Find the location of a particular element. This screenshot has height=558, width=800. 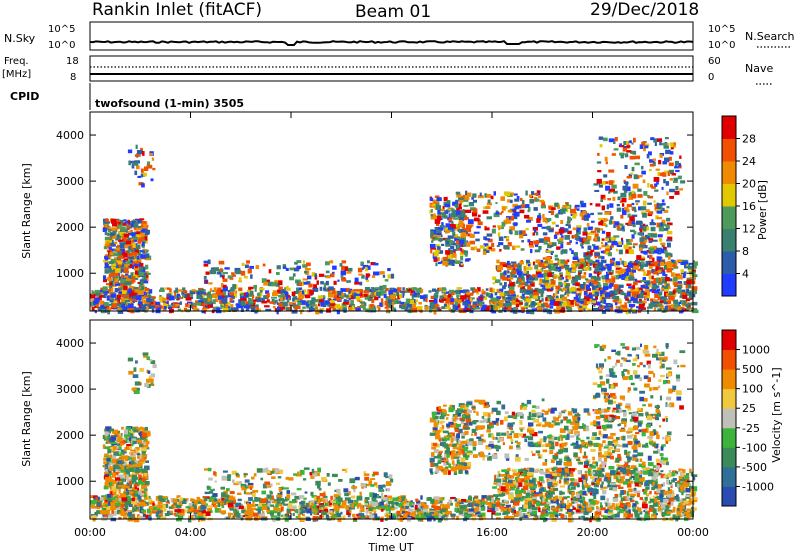

freq-unit: [MHz] is located at coordinates (16, 74).